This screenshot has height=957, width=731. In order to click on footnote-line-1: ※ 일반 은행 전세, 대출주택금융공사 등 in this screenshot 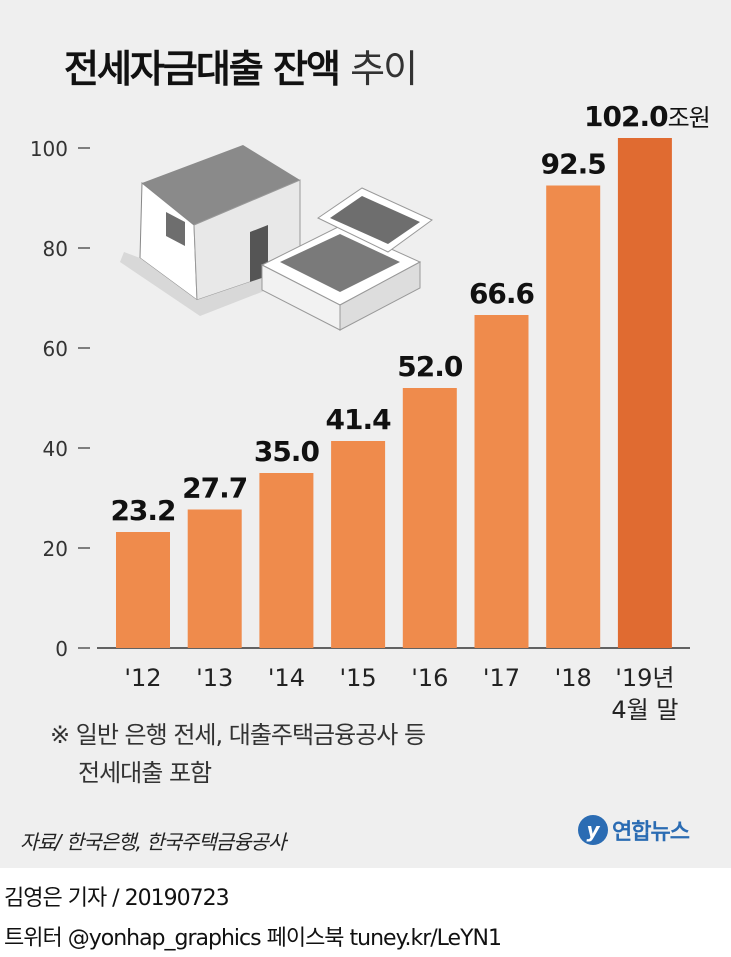, I will do `click(238, 735)`.